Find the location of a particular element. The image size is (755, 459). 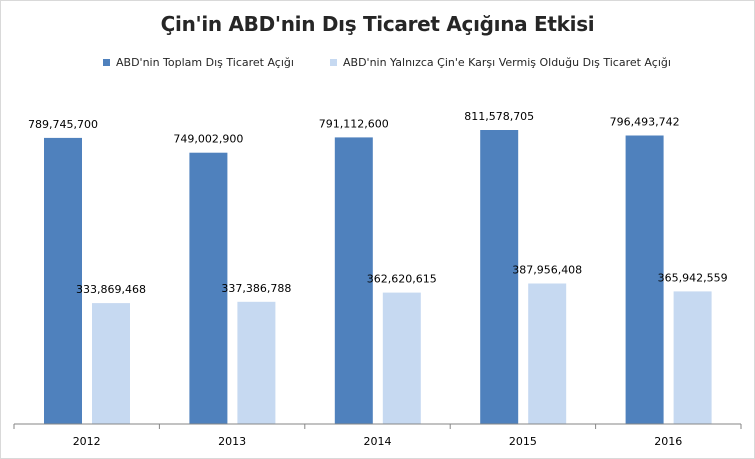

data-label-china-2012: 333,869,468 is located at coordinates (111, 289).